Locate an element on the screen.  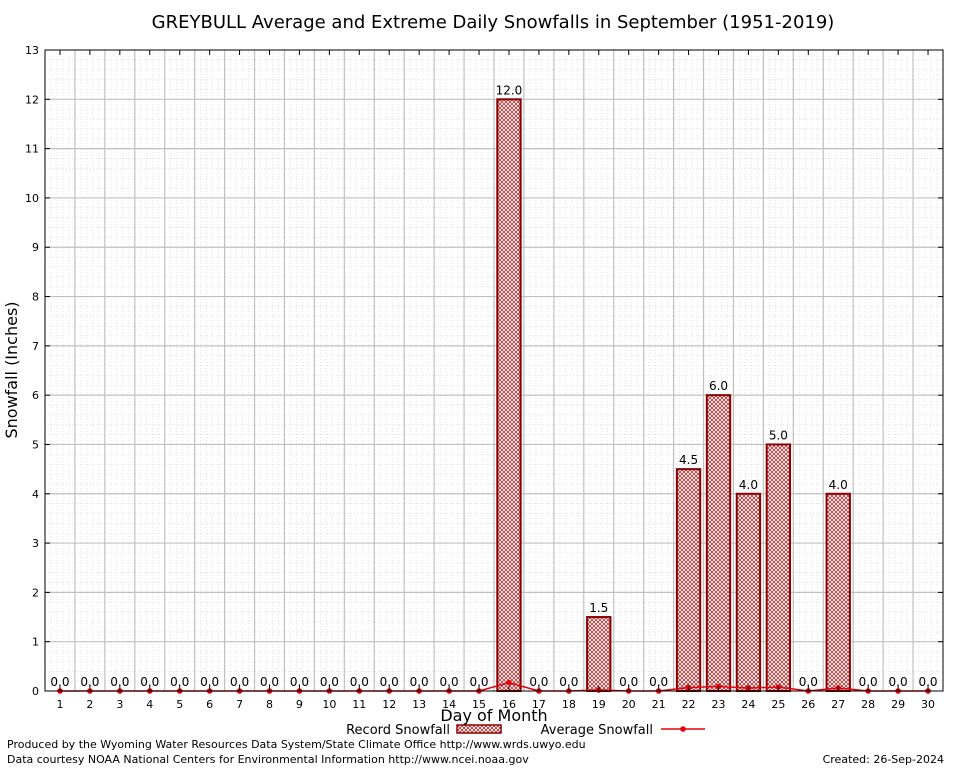
y-tick-label: 6 is located at coordinates (35, 395).